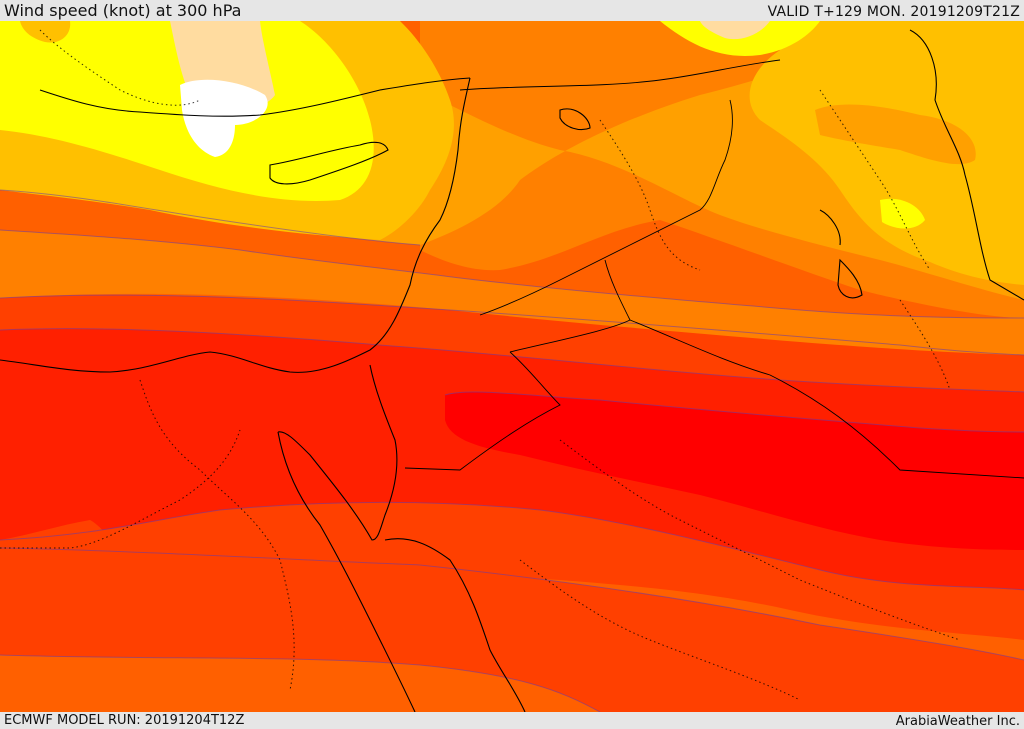  Describe the element at coordinates (895, 134) in the screenshot. I see `pocket-amber-east` at that location.